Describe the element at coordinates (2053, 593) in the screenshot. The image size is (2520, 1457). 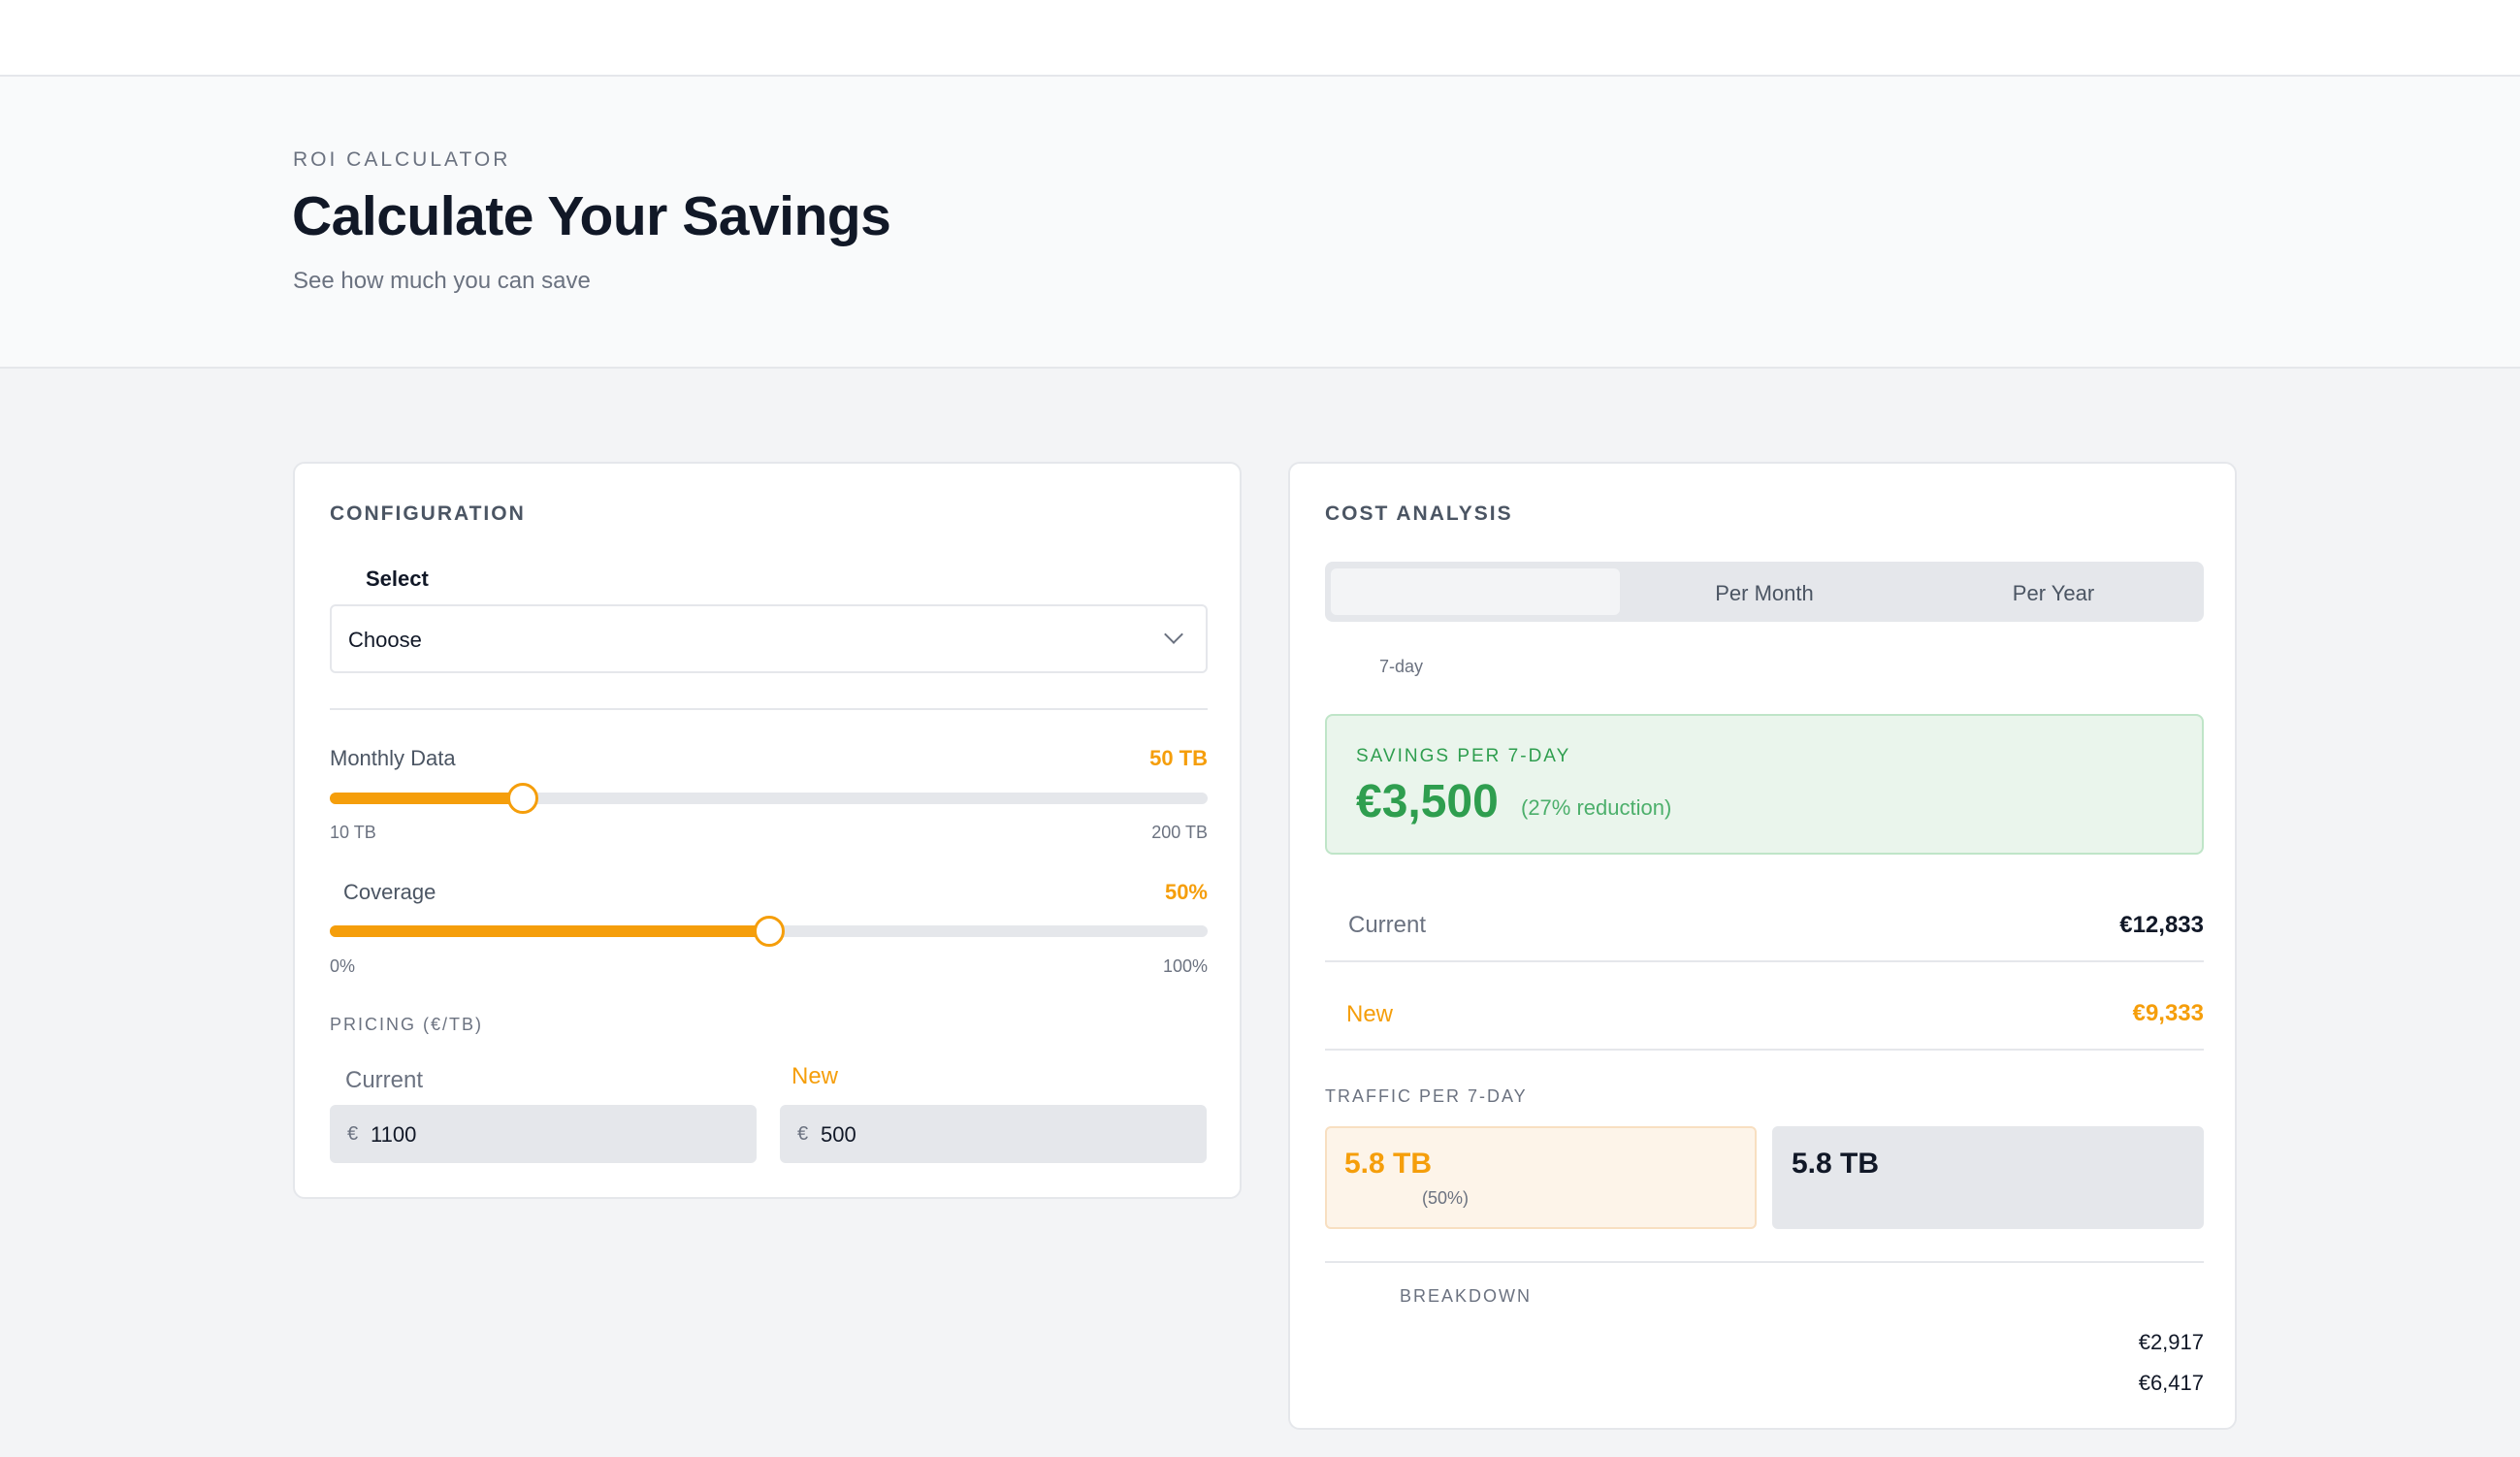
I see `tab-per-year: Per Year` at that location.